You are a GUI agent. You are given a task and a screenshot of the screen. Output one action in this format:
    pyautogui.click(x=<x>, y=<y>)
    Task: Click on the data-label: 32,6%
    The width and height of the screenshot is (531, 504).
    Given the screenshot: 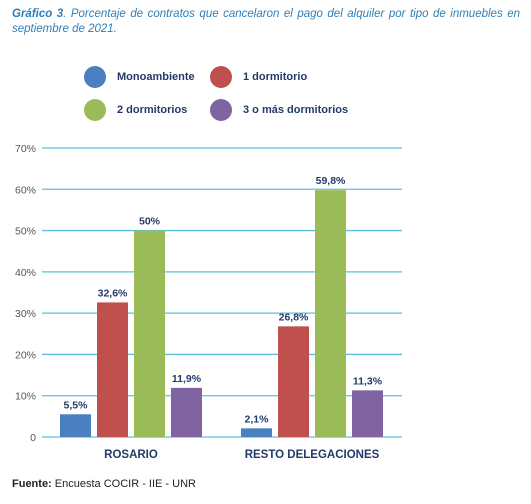 What is the action you would take?
    pyautogui.click(x=113, y=293)
    